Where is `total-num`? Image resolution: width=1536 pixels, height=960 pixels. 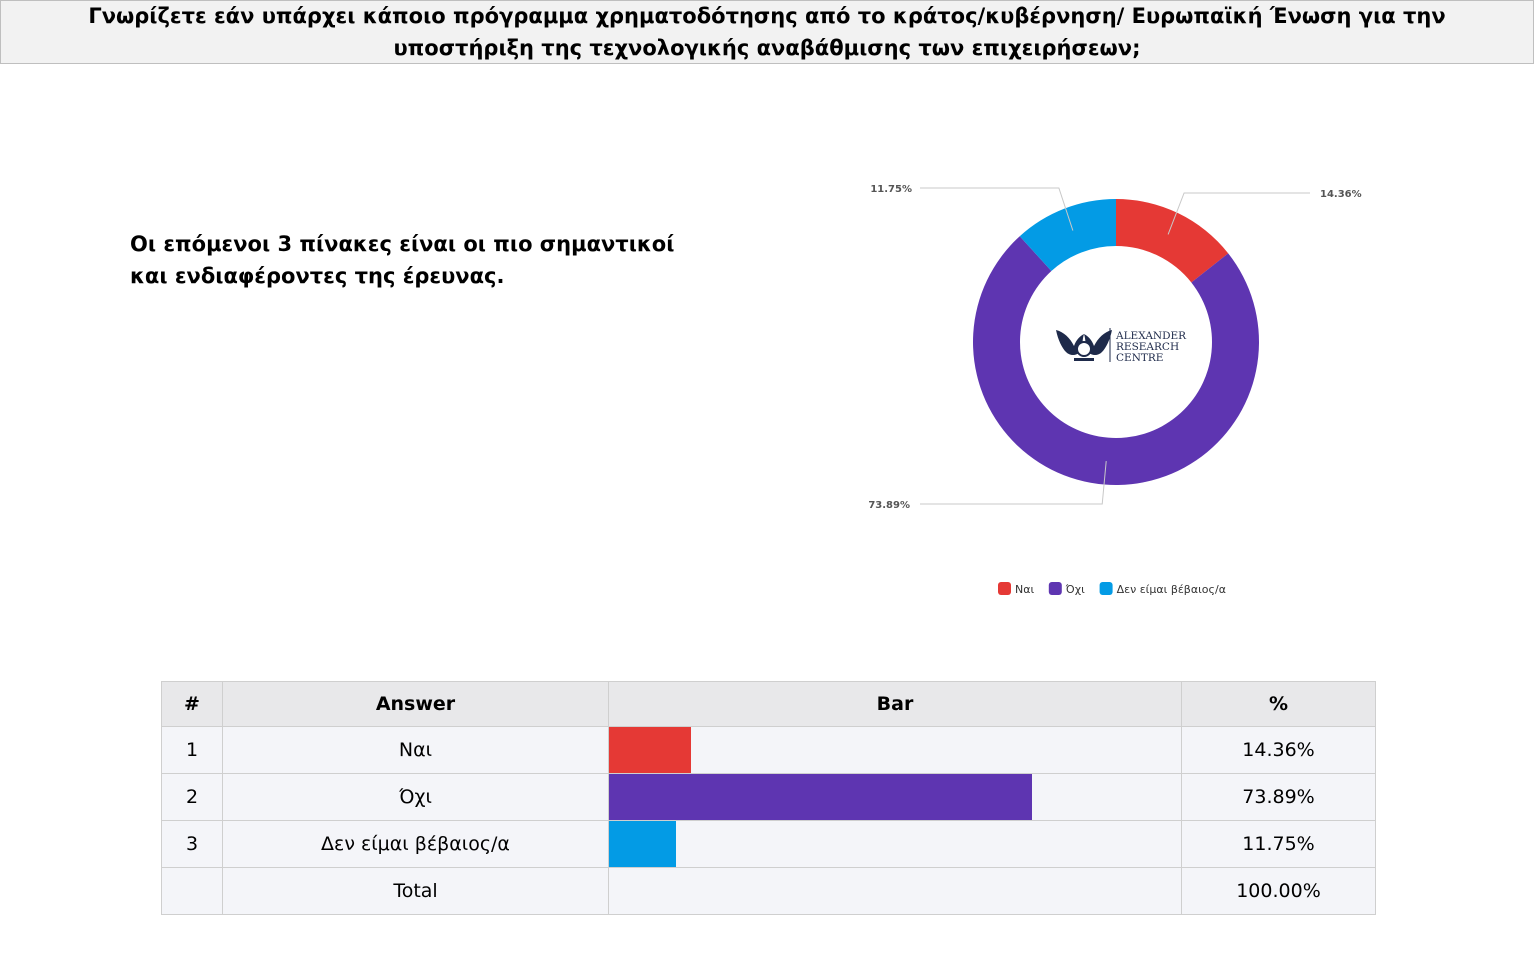 total-num is located at coordinates (192, 891).